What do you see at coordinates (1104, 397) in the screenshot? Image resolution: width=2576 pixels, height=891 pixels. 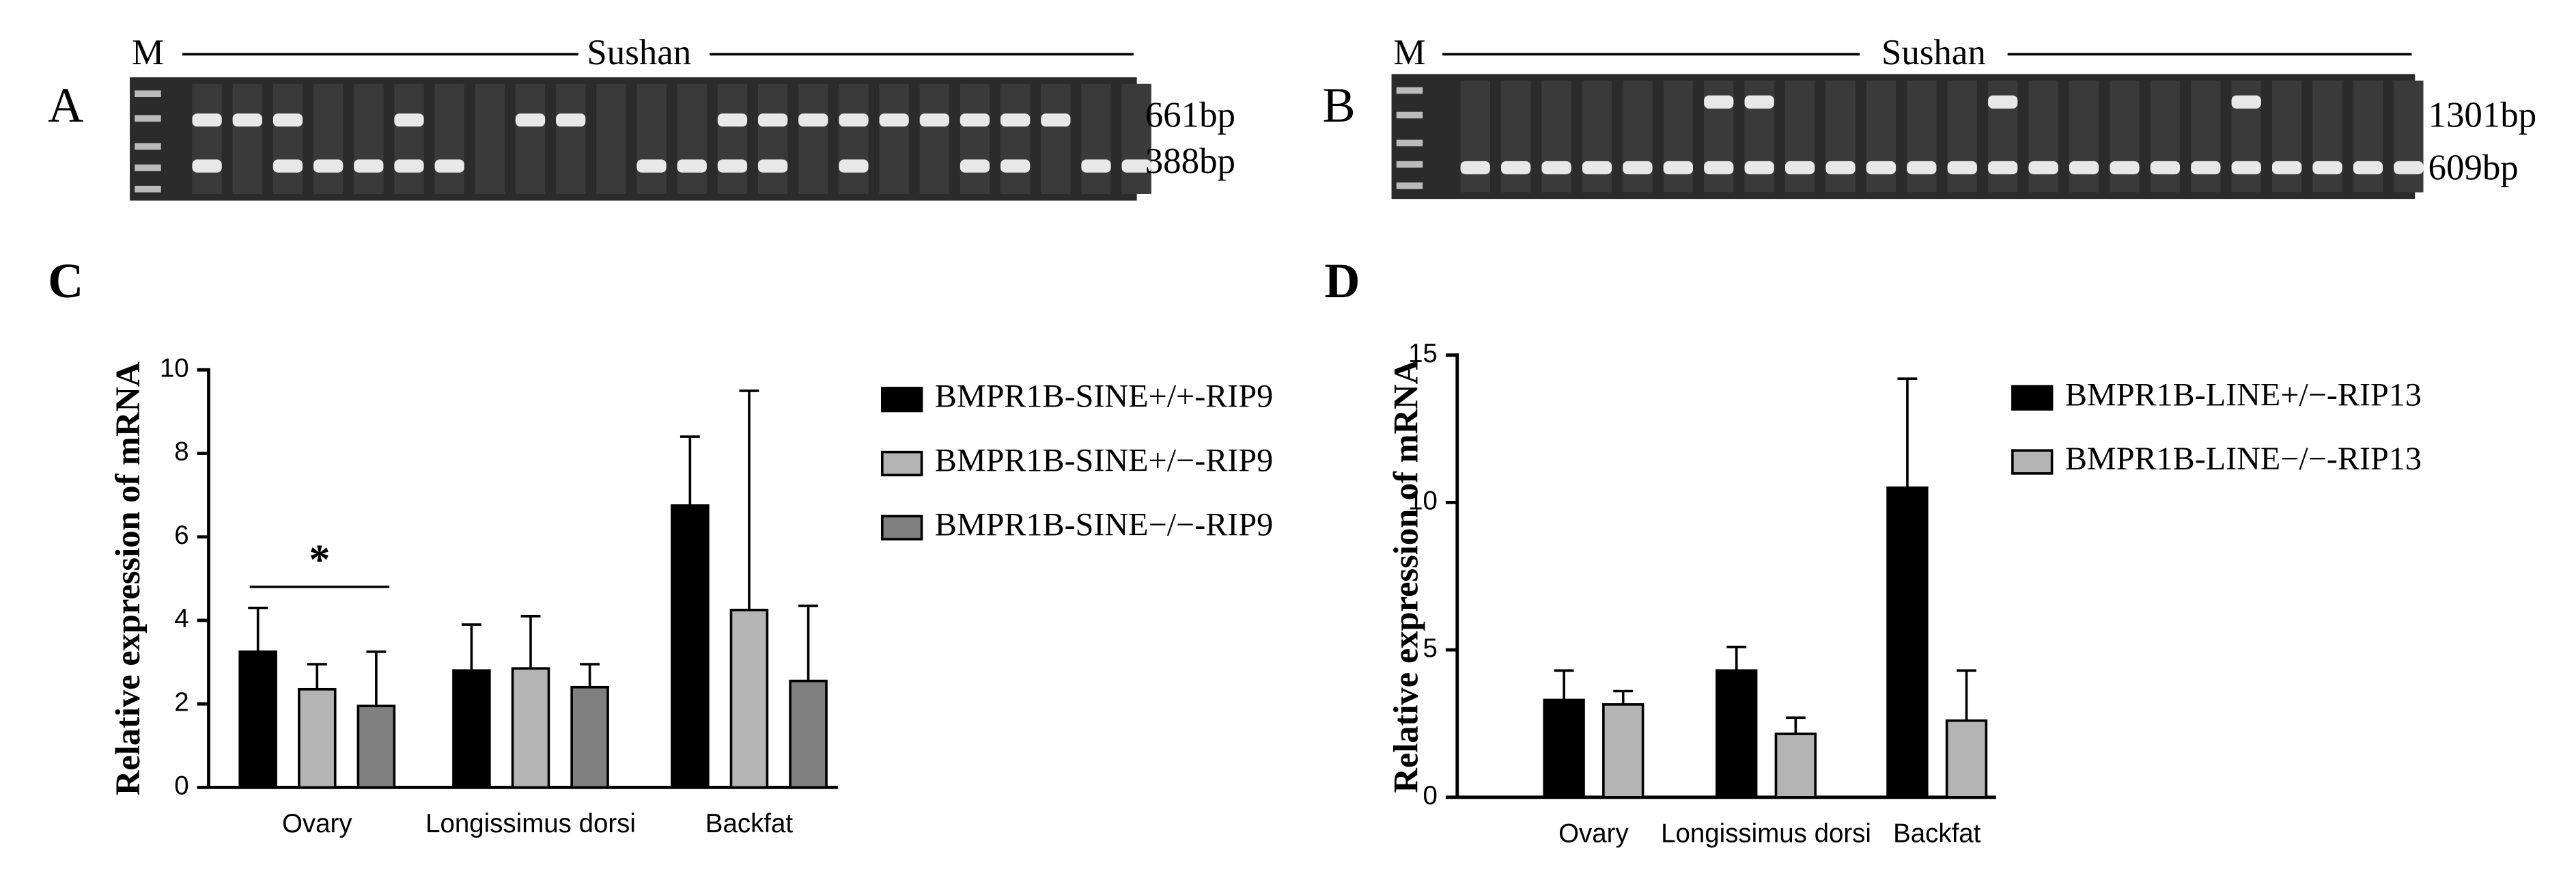 I see `legend-label: BMPR1B-SINE+/+-RIP9` at bounding box center [1104, 397].